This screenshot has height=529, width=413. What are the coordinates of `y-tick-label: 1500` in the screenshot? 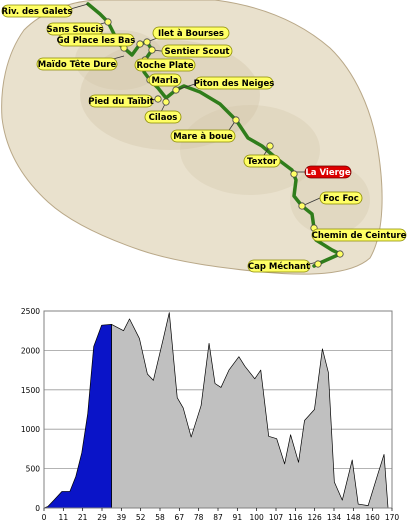 It's located at (30, 390).